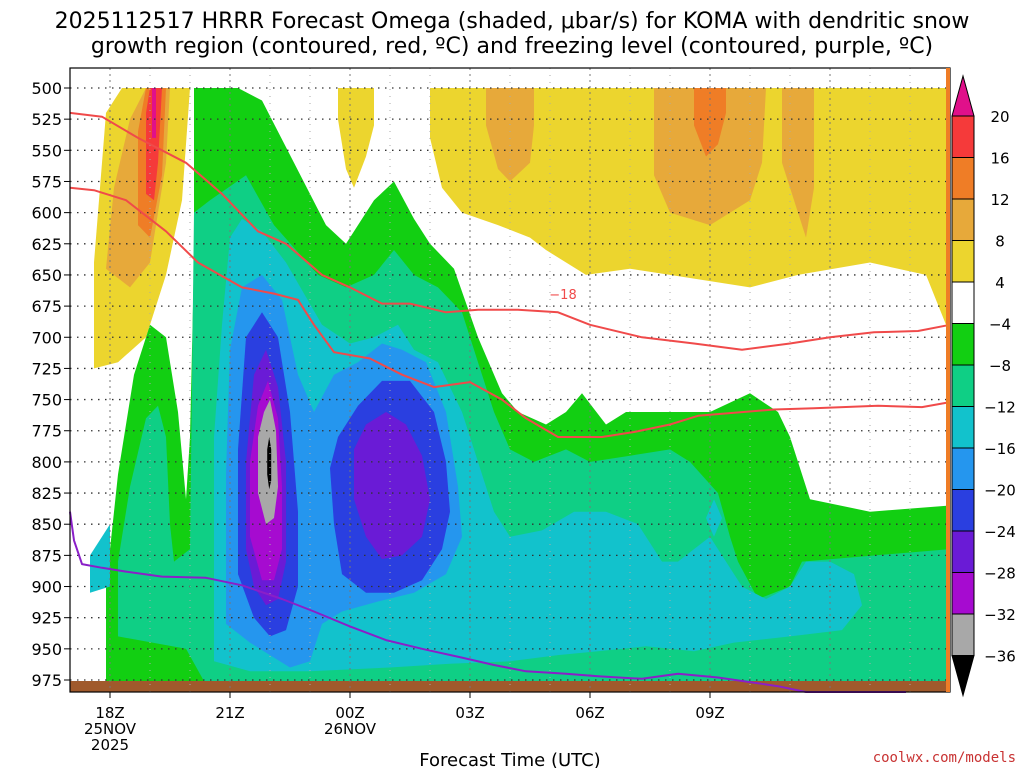 This screenshot has height=768, width=1024. I want to click on y-tick-label: 550, so click(46, 150).